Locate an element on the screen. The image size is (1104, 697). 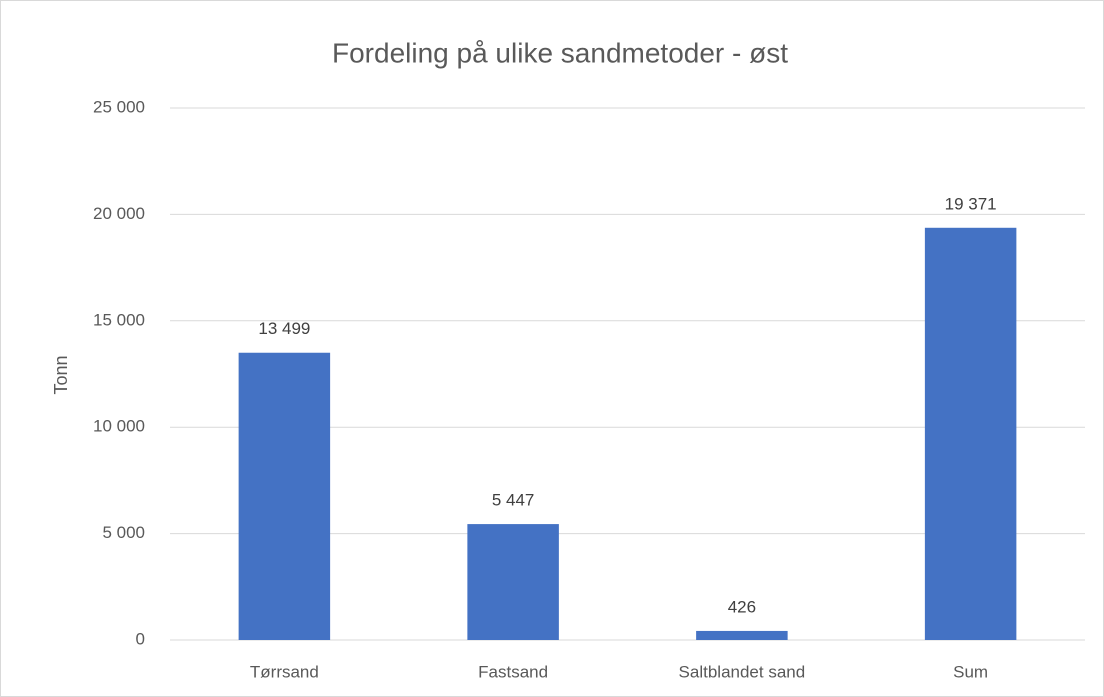
y-tick-label: 10 000 is located at coordinates (119, 426).